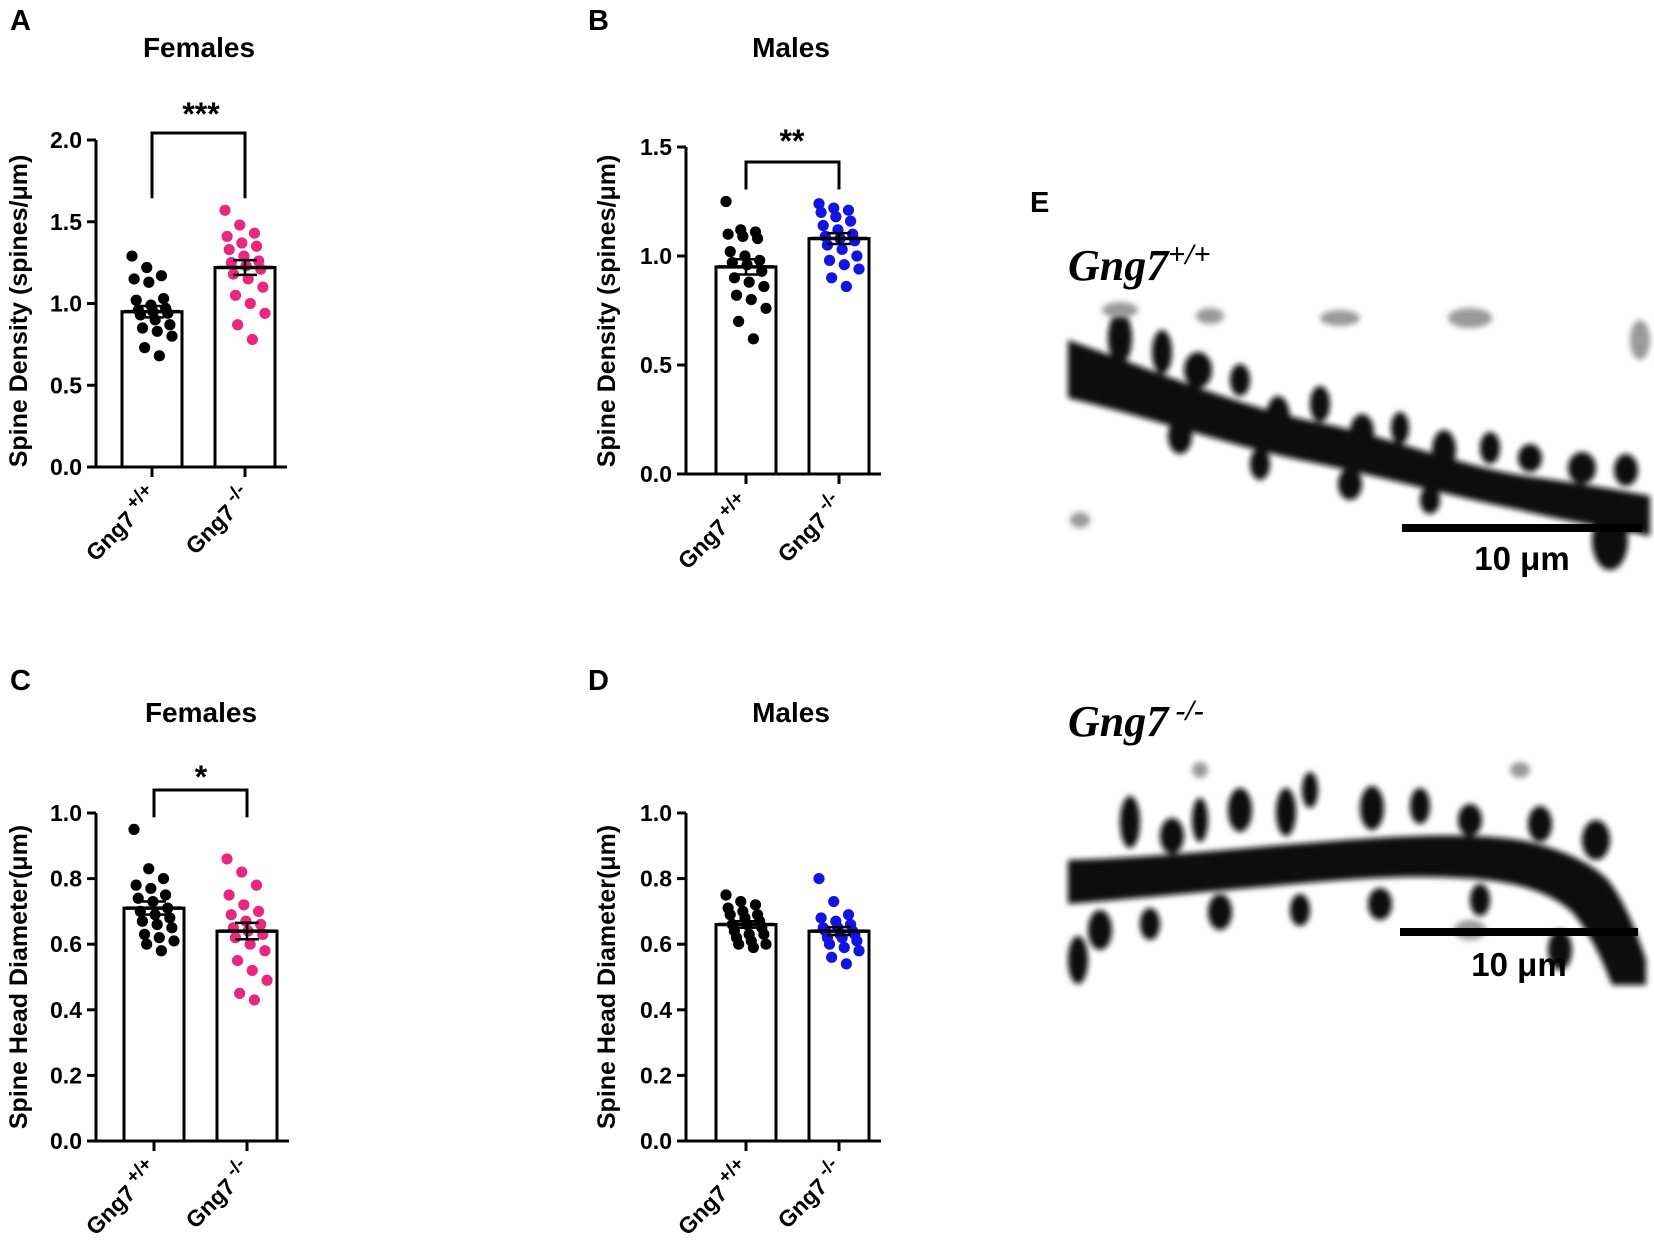  Describe the element at coordinates (1518, 964) in the screenshot. I see `scale-bar-label: 10 μm` at that location.